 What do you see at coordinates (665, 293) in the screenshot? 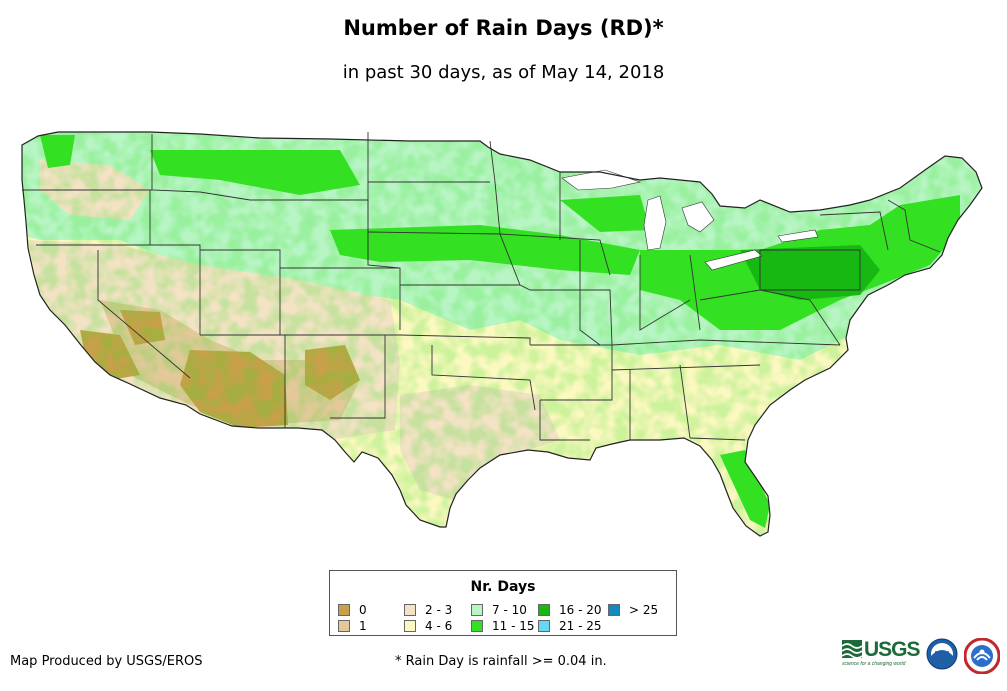
I see `border-in` at bounding box center [665, 293].